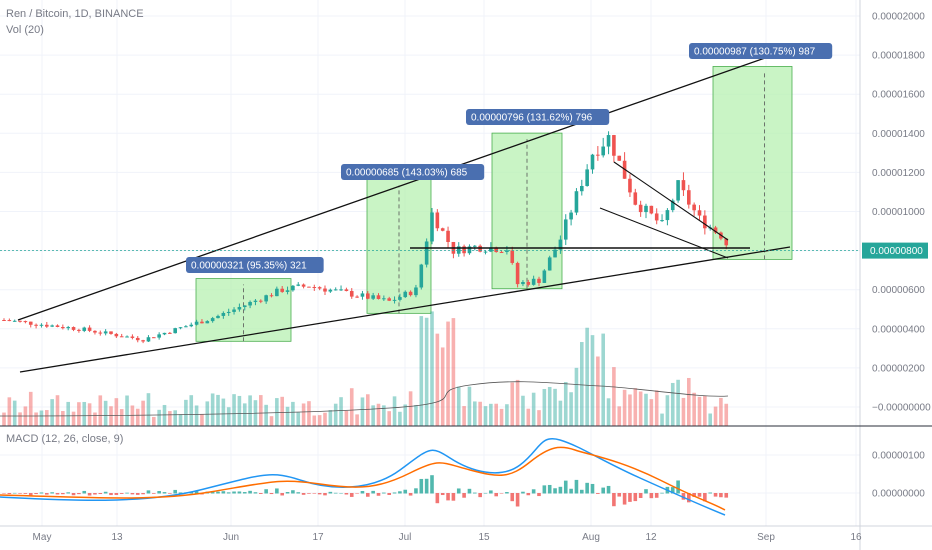  What do you see at coordinates (231, 537) in the screenshot?
I see `time-tick-label: Jun` at bounding box center [231, 537].